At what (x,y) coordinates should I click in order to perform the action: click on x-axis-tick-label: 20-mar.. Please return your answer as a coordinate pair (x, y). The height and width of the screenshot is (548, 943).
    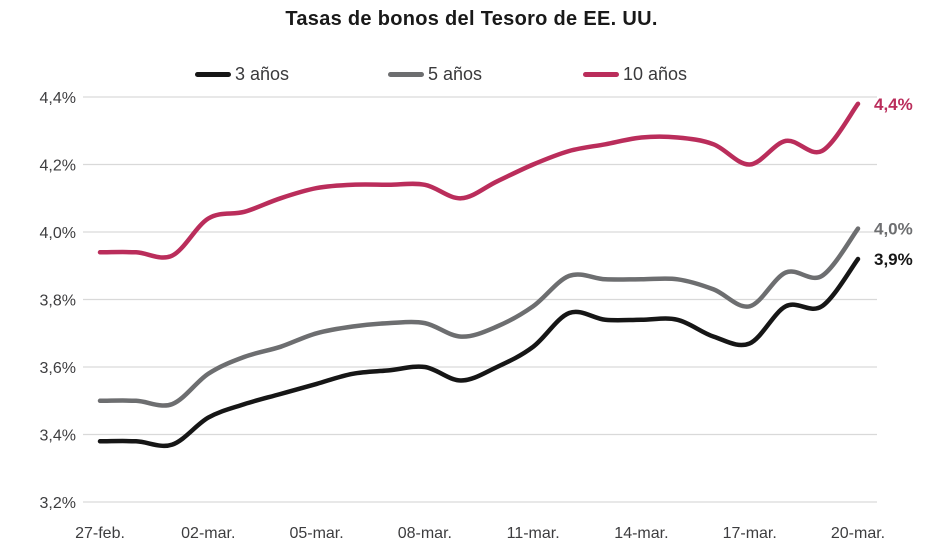
    Looking at the image, I should click on (858, 533).